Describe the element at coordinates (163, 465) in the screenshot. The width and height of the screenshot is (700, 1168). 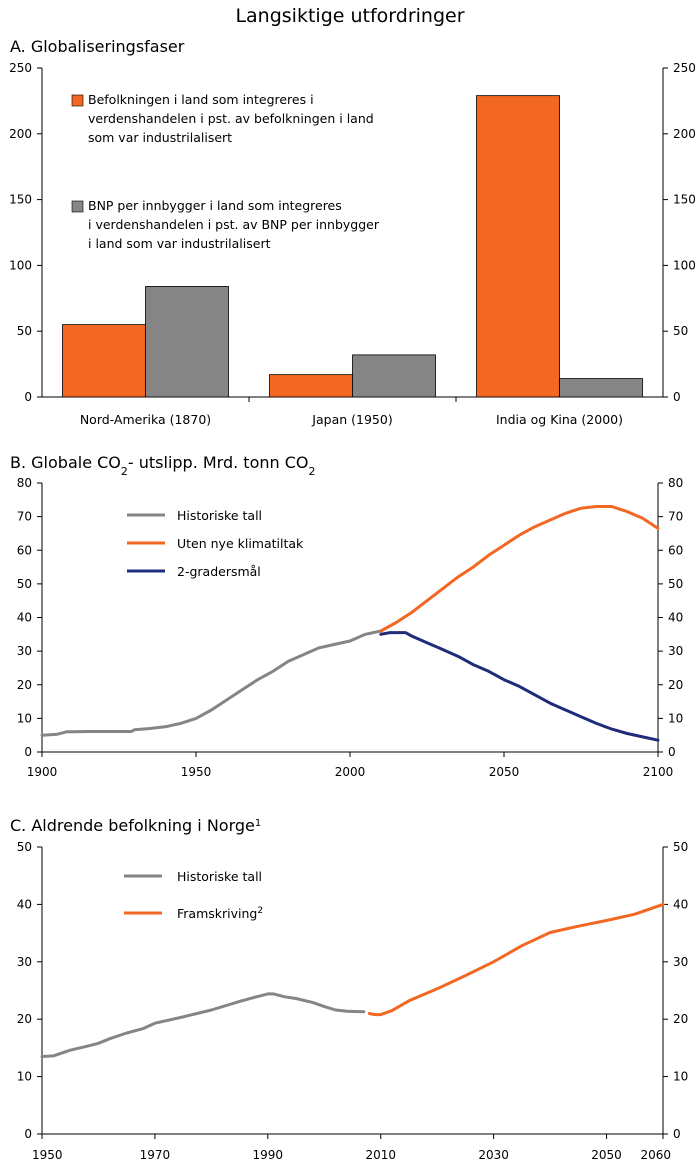
I see `panel-b-title: B. Globale CO2- utslipp. Mrd. tonn CO2` at that location.